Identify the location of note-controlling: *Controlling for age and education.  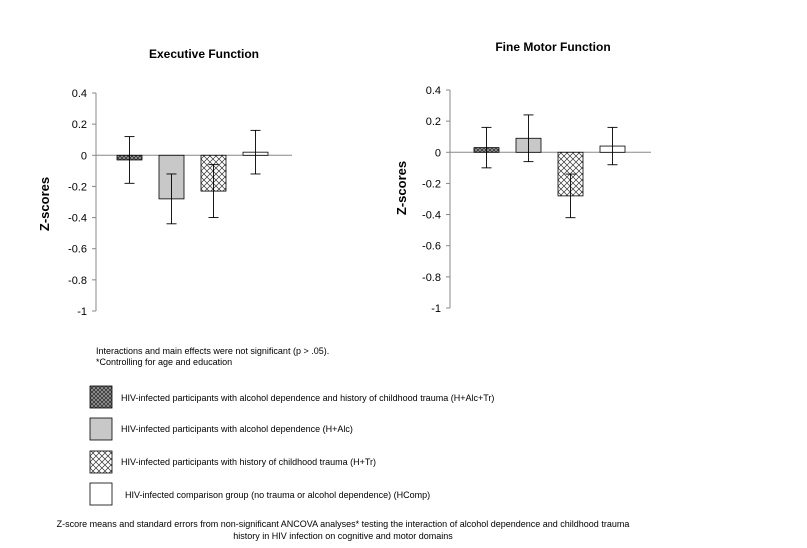
(164, 362).